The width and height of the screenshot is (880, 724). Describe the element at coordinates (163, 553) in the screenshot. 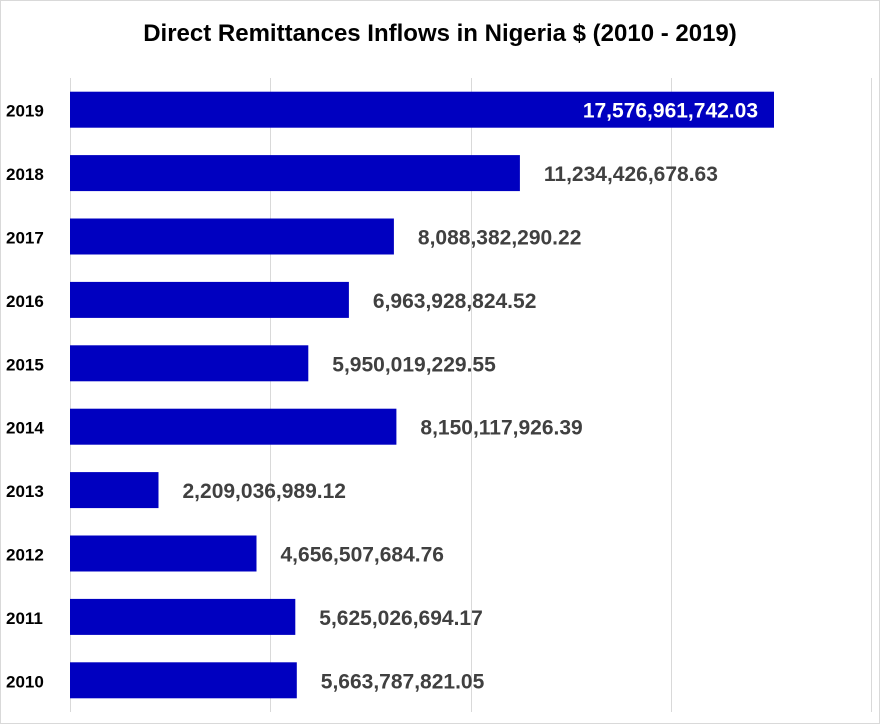

I see `bar-2012` at that location.